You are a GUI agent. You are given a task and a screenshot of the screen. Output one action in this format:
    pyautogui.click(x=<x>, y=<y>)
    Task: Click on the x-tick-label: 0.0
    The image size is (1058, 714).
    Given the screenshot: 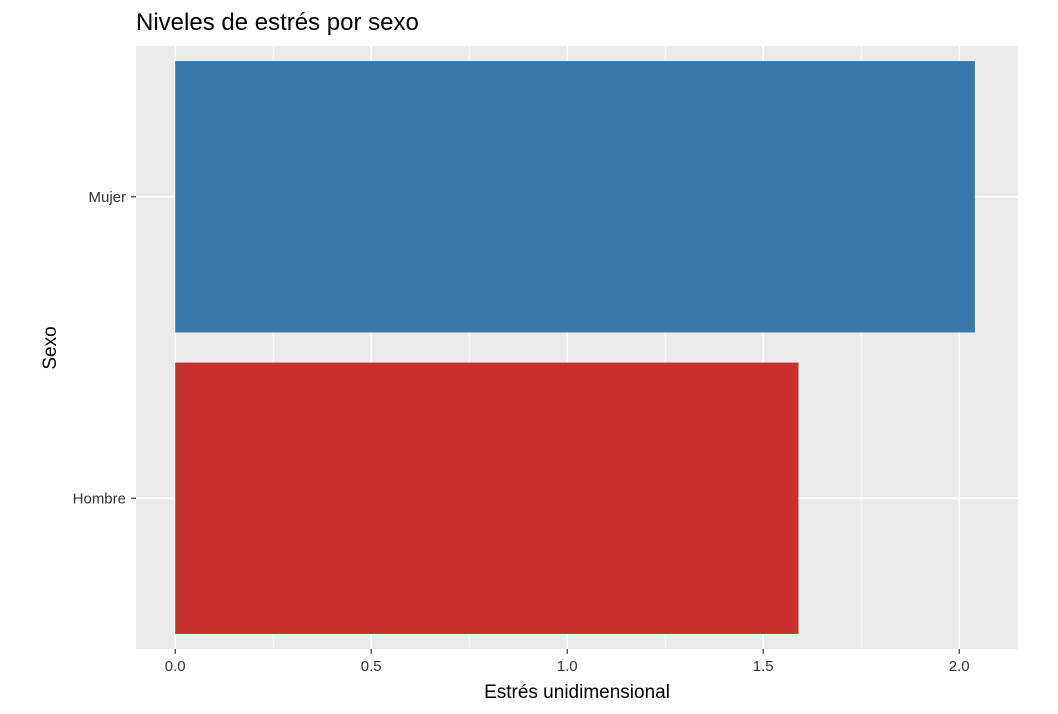 What is the action you would take?
    pyautogui.click(x=175, y=666)
    